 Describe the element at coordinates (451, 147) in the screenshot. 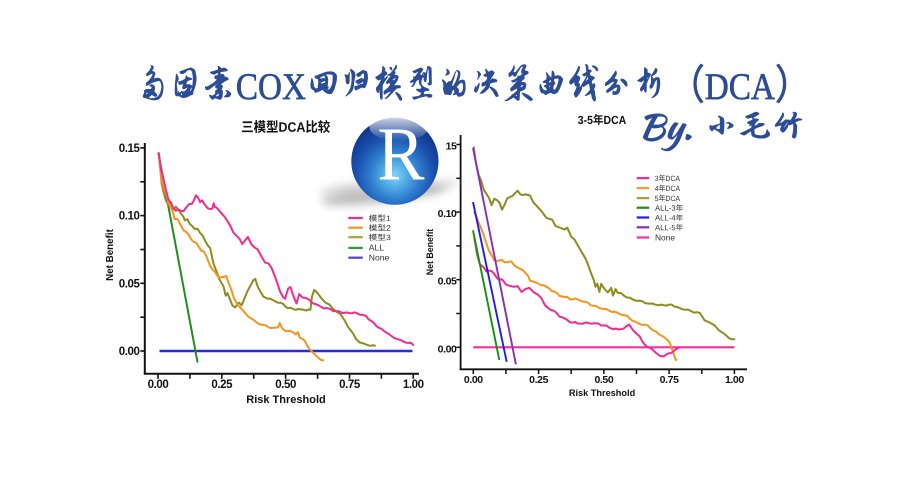

I see `svg-text: 15` at that location.